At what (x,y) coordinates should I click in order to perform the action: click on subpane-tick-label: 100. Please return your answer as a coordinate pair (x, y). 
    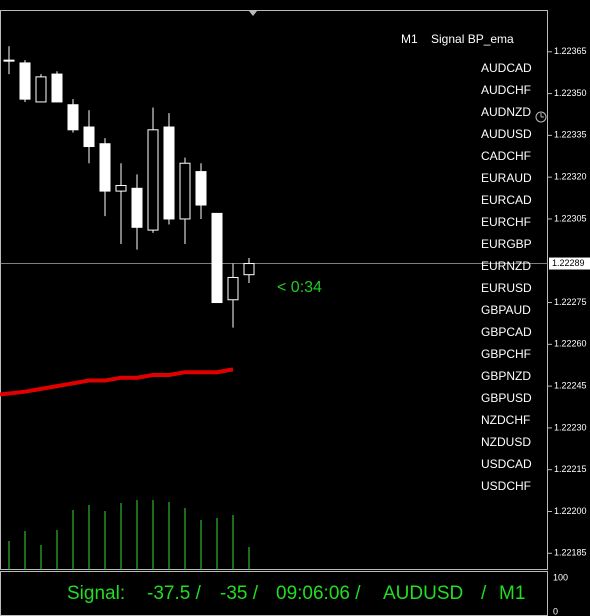
    Looking at the image, I should click on (560, 577).